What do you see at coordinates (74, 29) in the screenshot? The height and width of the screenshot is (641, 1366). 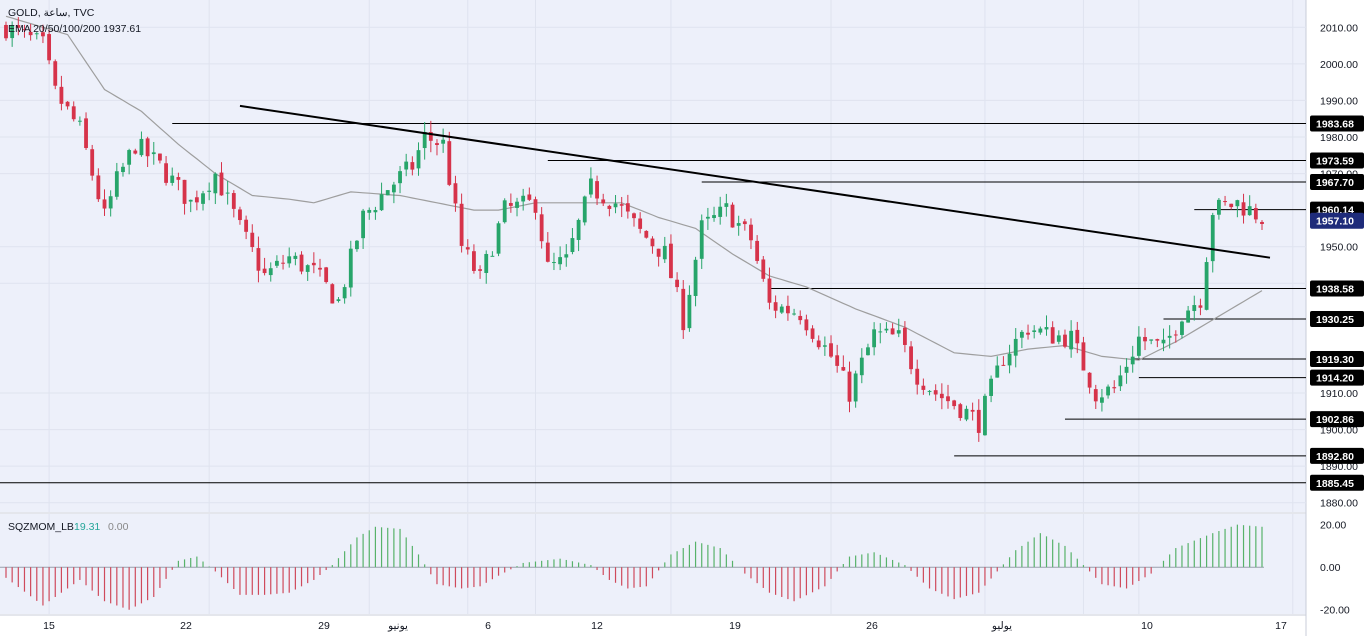 I see `legend-ema: EMA 20/50/100/200 1937.61` at bounding box center [74, 29].